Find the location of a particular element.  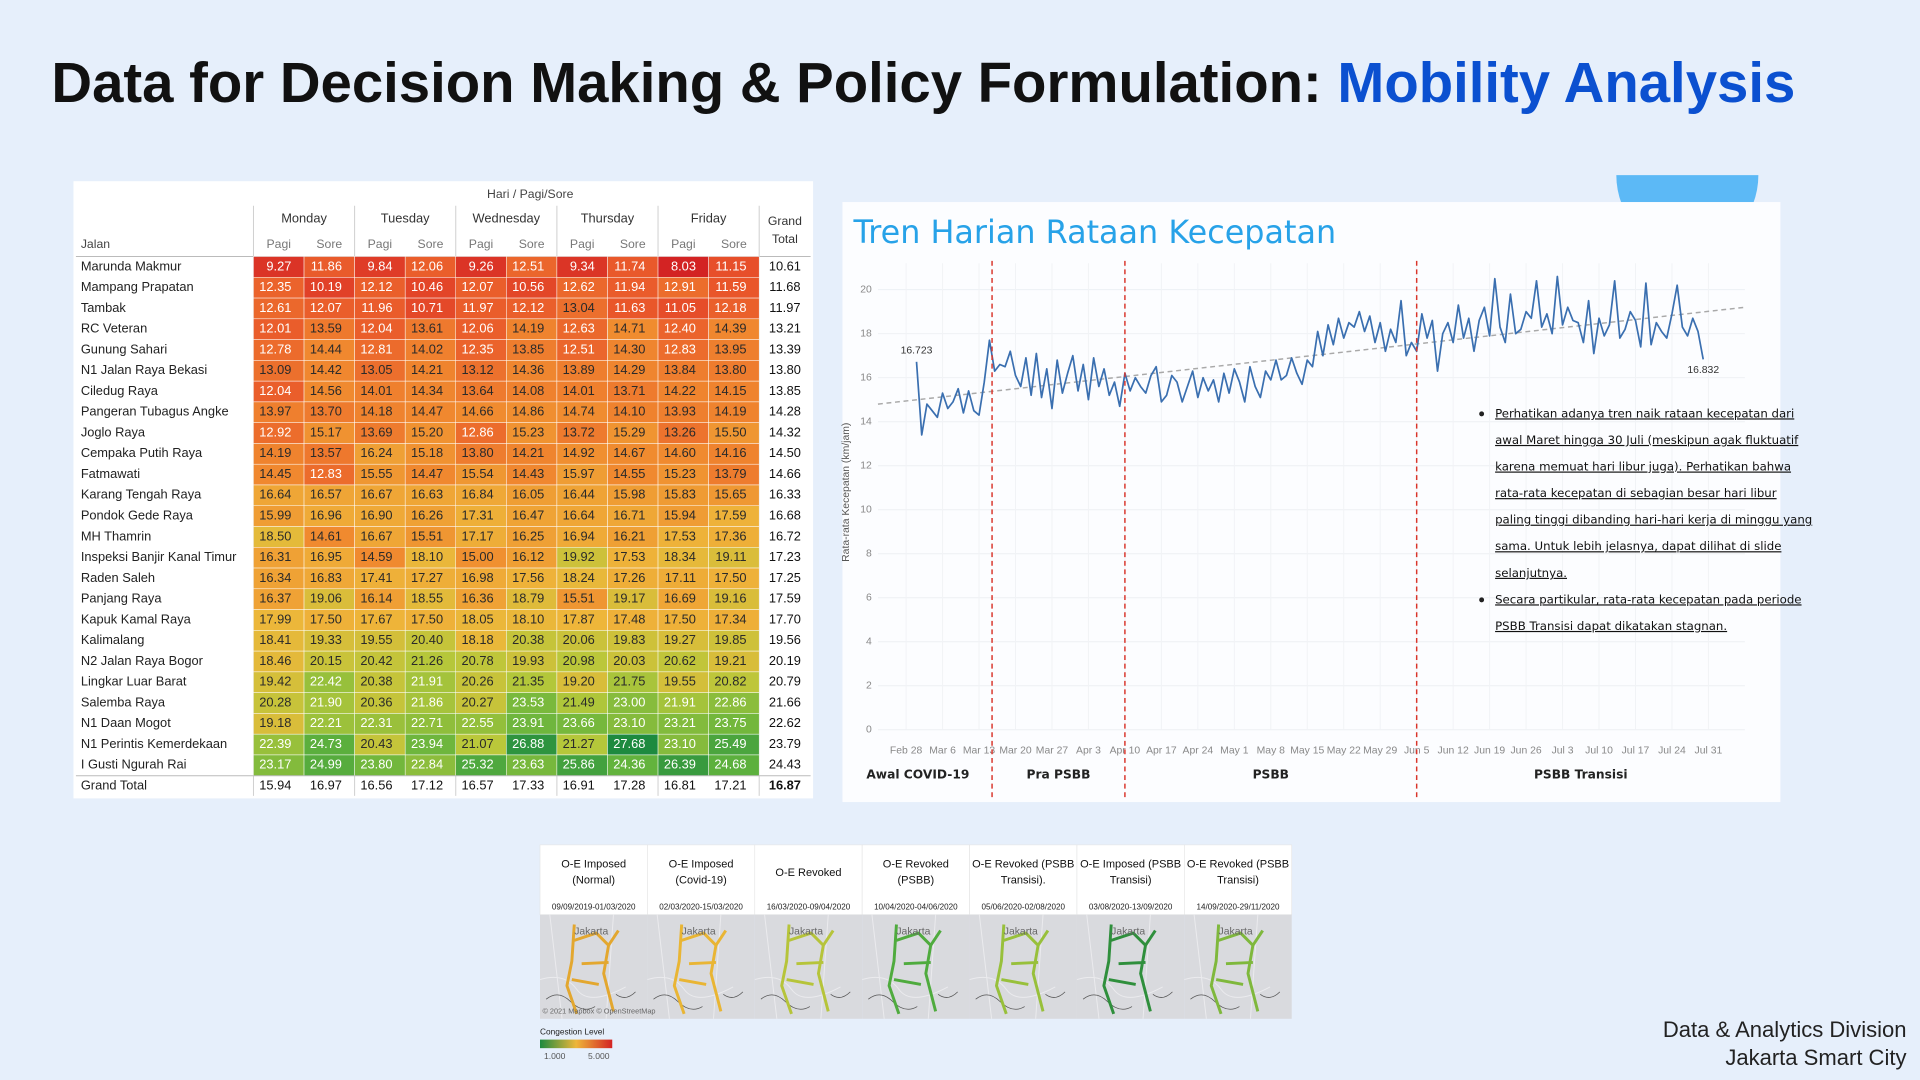

row-total: 16.72 is located at coordinates (785, 535).